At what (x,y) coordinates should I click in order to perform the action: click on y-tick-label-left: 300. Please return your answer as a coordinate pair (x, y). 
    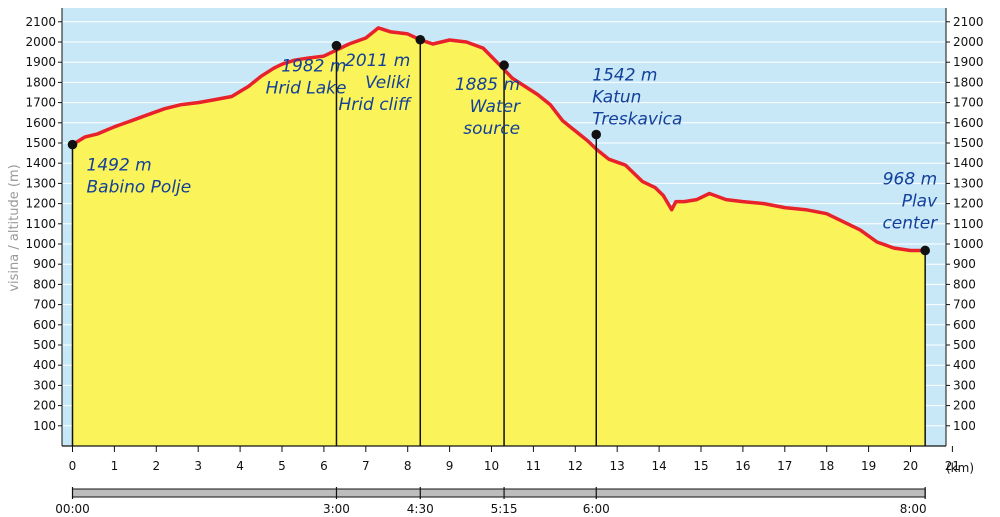
    Looking at the image, I should click on (44, 385).